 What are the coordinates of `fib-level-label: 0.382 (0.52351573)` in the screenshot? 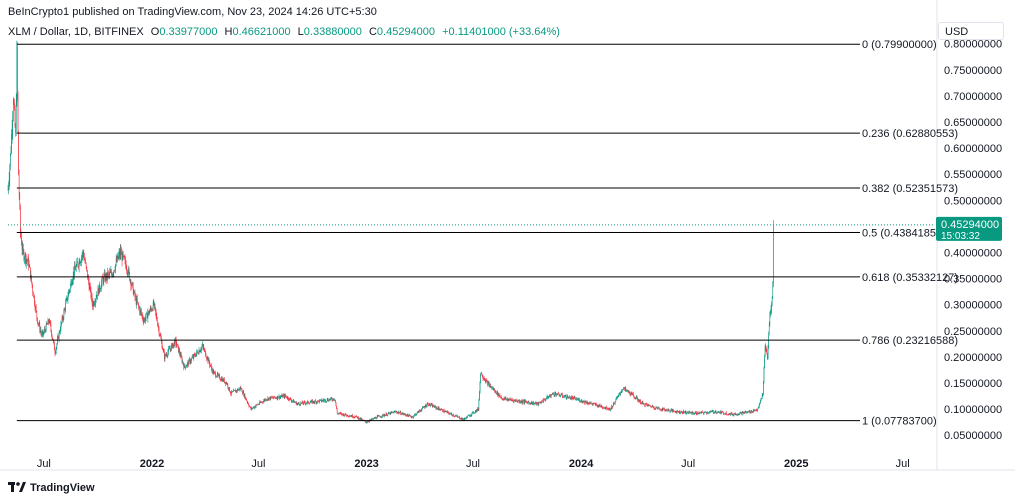 It's located at (910, 189).